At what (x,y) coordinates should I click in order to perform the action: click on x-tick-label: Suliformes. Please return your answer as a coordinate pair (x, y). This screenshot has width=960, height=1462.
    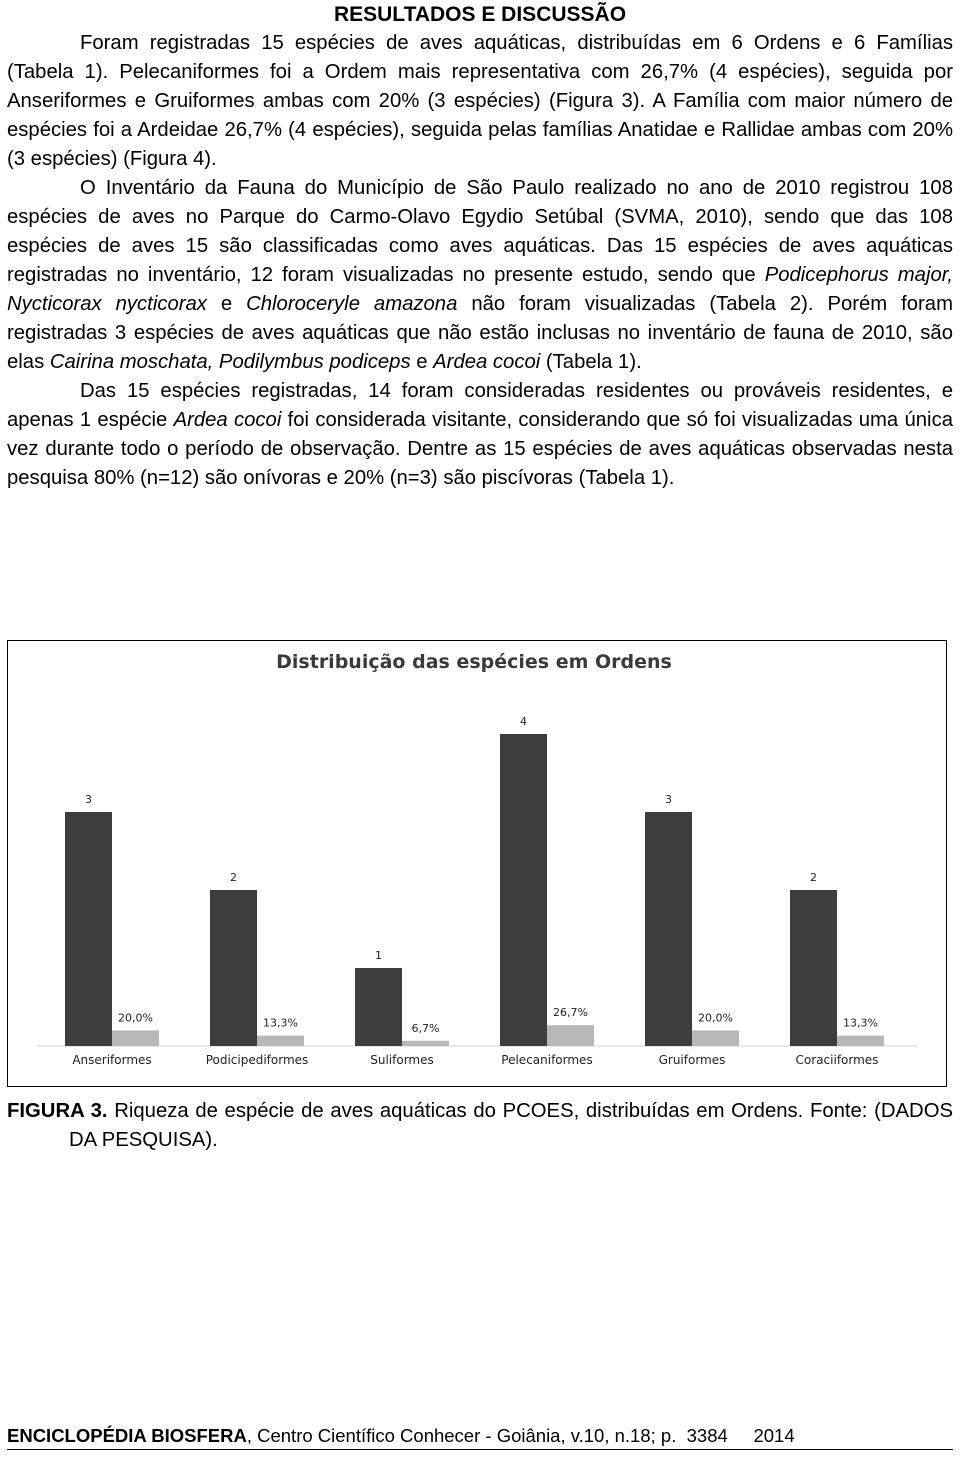
    Looking at the image, I should click on (402, 1060).